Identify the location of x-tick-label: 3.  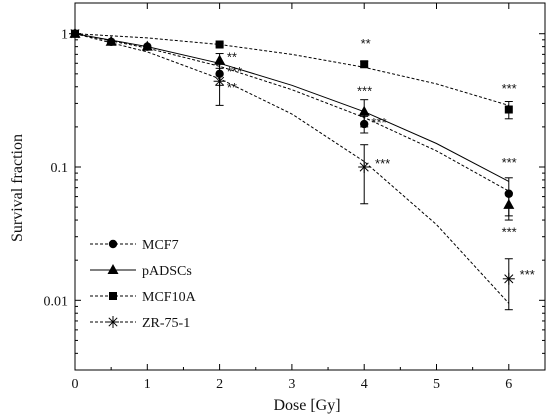
(291, 384).